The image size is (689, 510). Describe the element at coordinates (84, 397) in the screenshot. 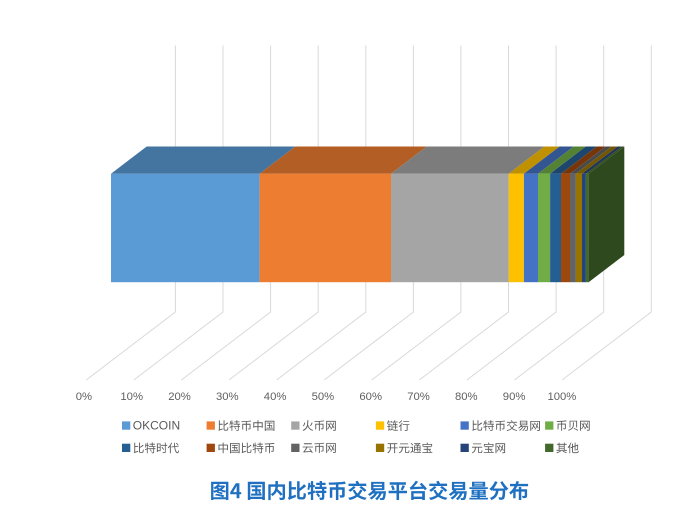

I see `svg-text: 0%` at that location.